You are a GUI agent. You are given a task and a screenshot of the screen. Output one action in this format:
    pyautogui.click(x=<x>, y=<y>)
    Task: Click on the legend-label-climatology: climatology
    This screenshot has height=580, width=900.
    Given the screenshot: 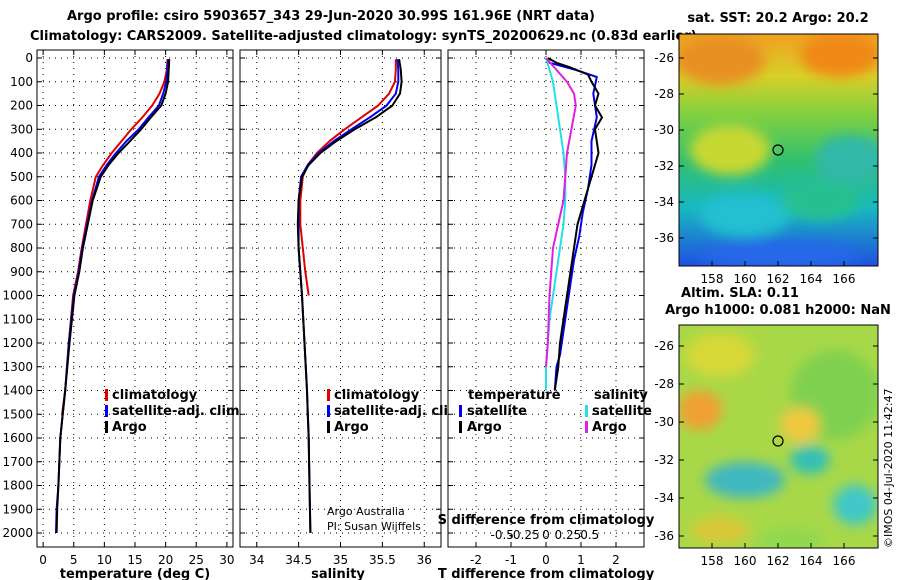 What is the action you would take?
    pyautogui.click(x=155, y=395)
    